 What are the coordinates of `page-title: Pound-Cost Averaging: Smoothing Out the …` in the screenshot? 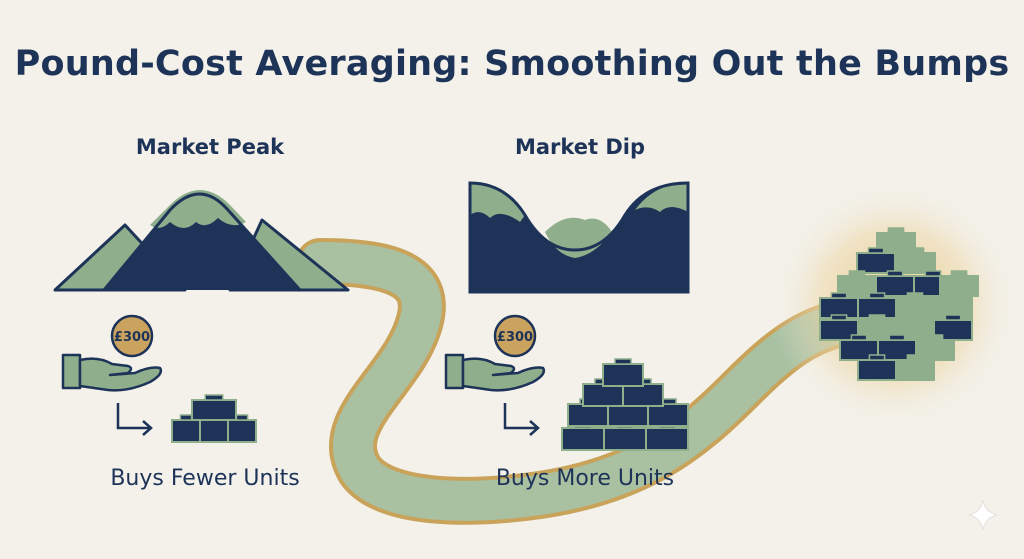 It's located at (512, 64).